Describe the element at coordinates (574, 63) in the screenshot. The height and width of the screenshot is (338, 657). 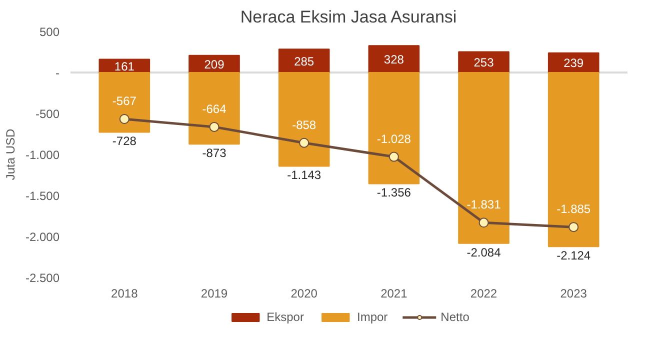
I see `data-label: 239` at that location.